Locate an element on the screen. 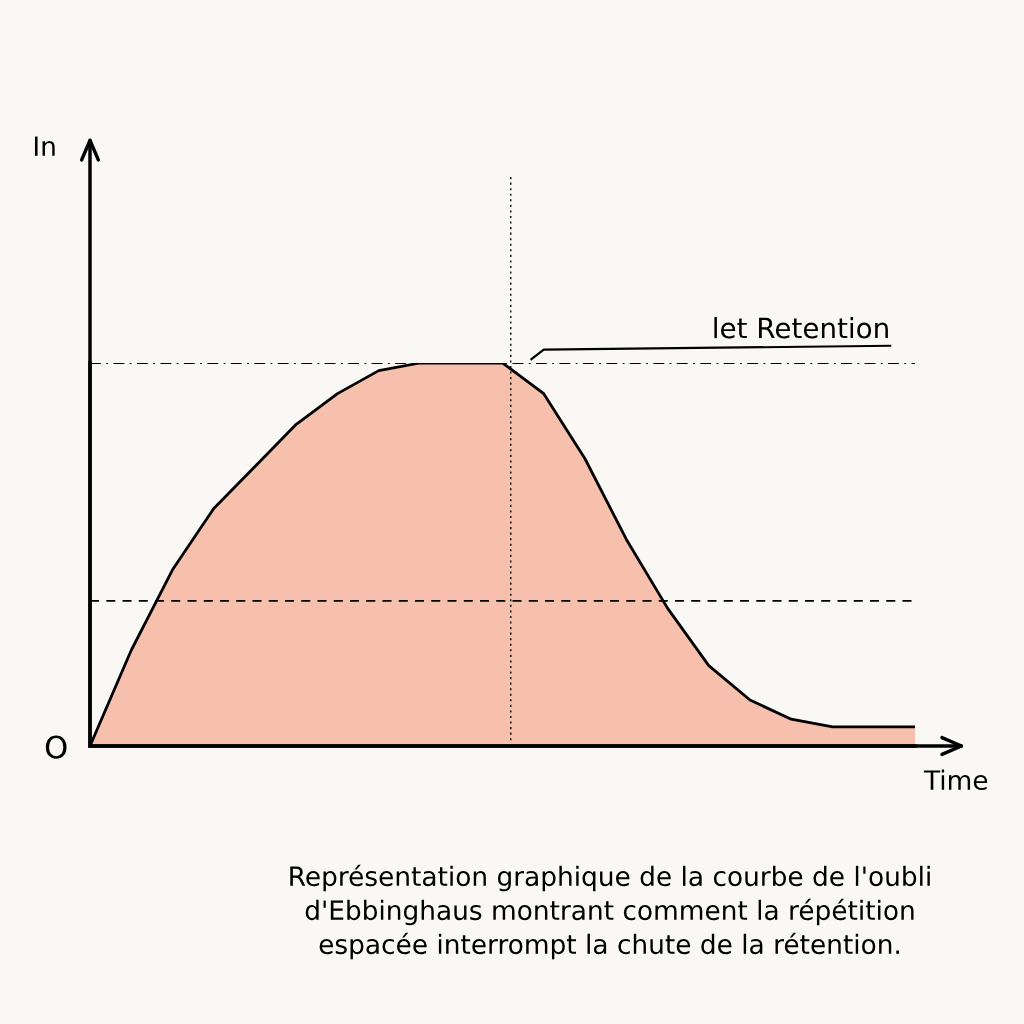  x-axis-title: Time is located at coordinates (955, 780).